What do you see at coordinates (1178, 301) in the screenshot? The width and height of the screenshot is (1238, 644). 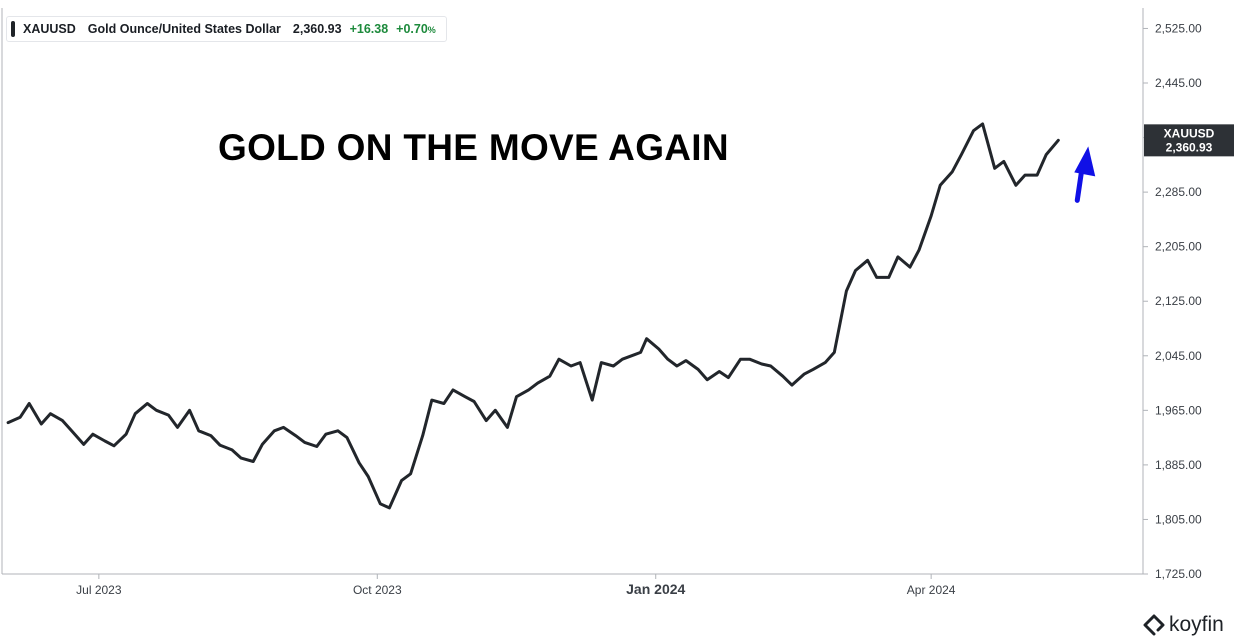 I see `y-tick-label: 2,125.00` at bounding box center [1178, 301].